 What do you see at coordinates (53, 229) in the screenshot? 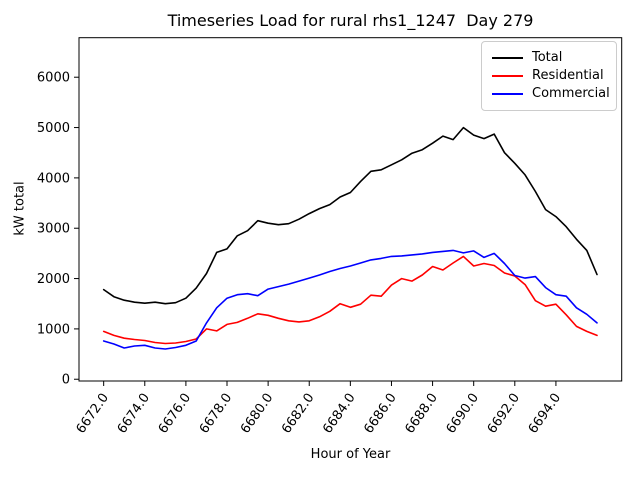
I see `y-tick-label: 3000` at bounding box center [53, 229].